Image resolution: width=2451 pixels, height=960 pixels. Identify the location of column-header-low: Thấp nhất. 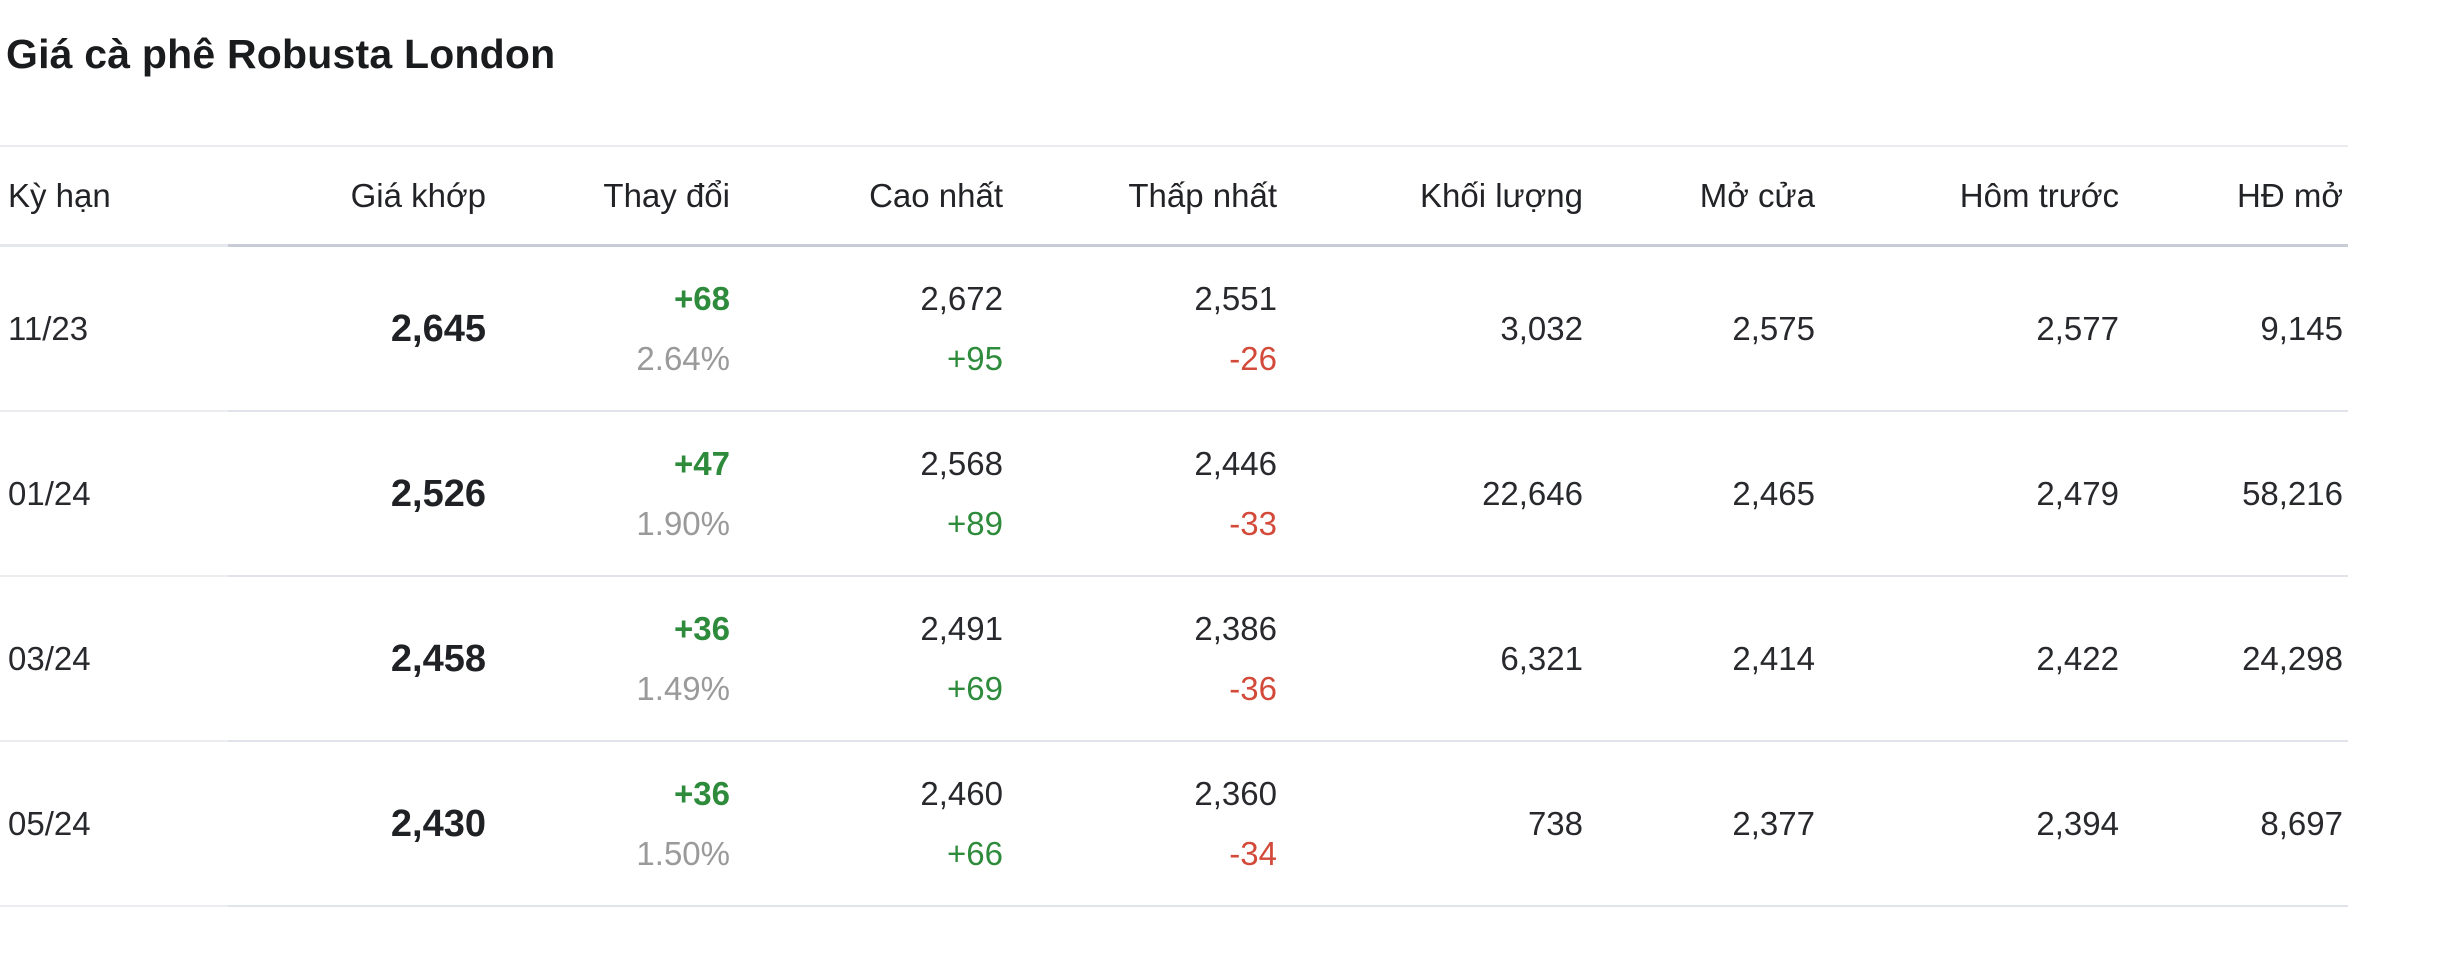
(1145, 197).